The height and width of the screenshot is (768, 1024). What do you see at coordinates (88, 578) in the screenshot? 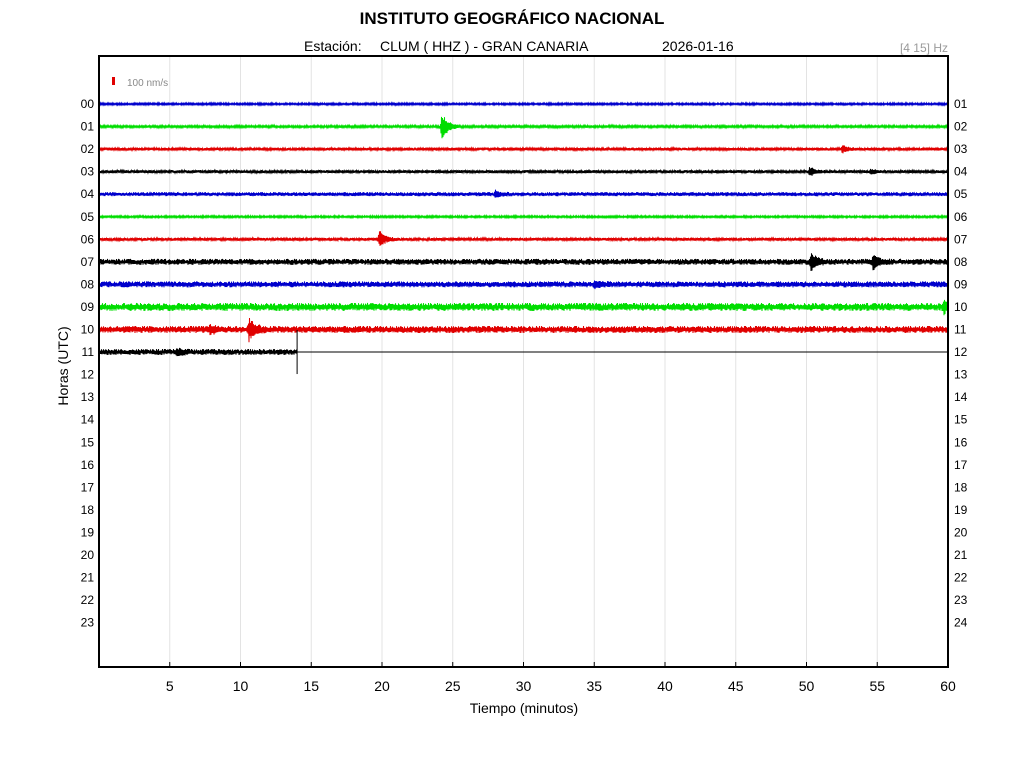
I see `y-tick-label-left: 21` at bounding box center [88, 578].